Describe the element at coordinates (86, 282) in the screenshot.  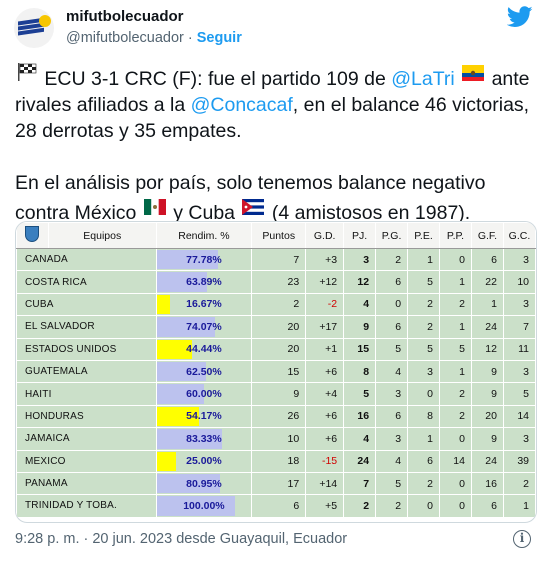
I see `cell-team: COSTA RICA` at that location.